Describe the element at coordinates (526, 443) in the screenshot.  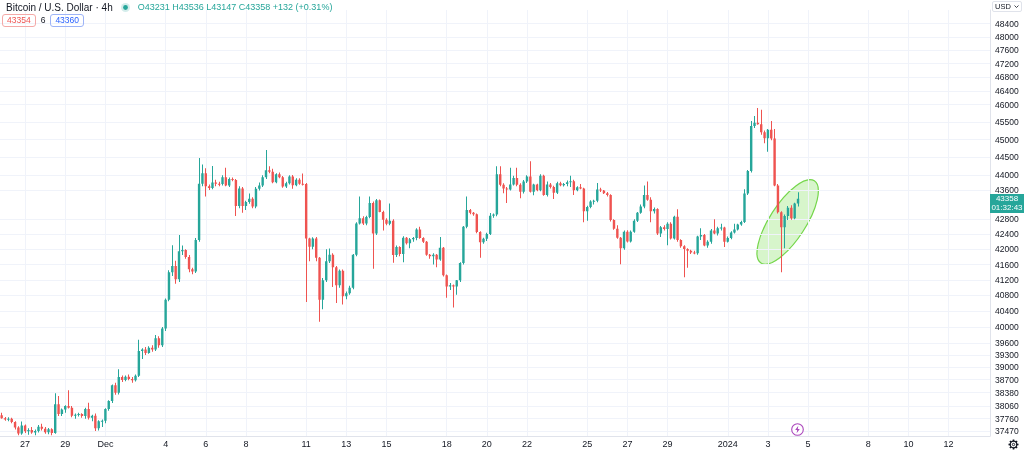
I see `x-tick-label: 22` at that location.